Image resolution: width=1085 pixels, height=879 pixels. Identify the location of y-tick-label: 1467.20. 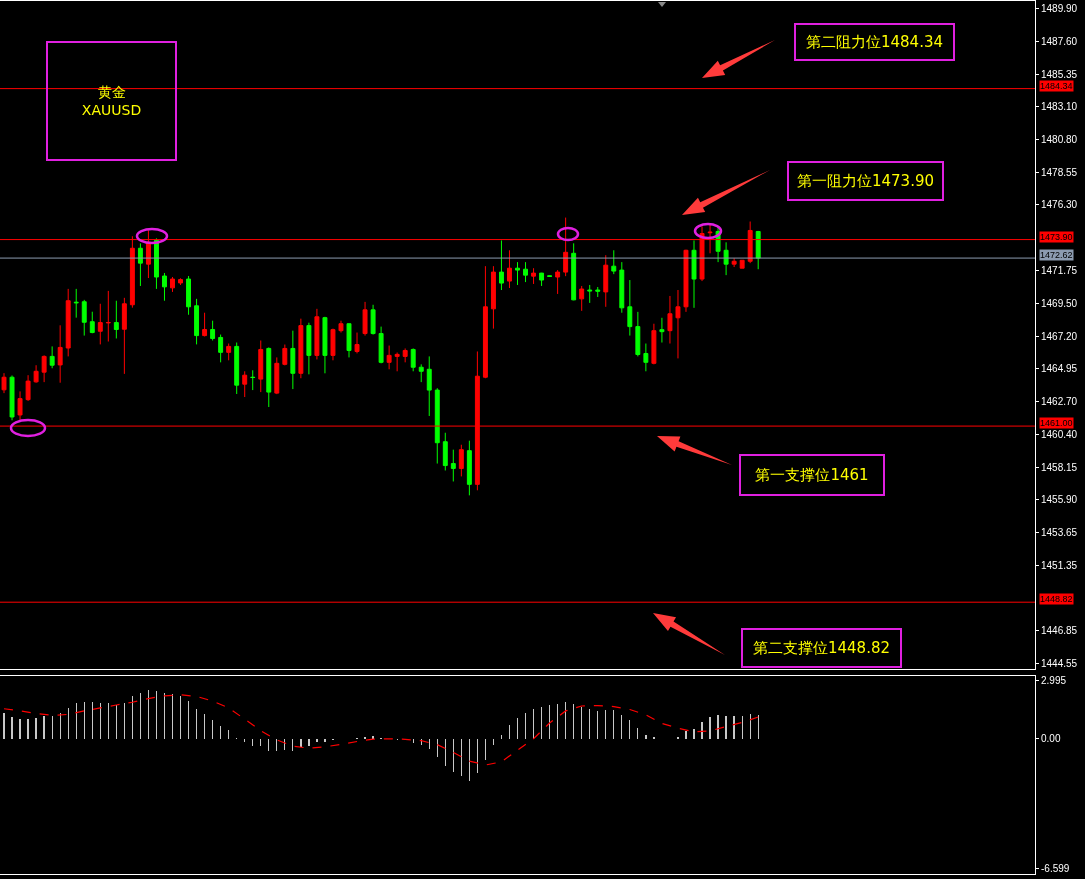
(1059, 336).